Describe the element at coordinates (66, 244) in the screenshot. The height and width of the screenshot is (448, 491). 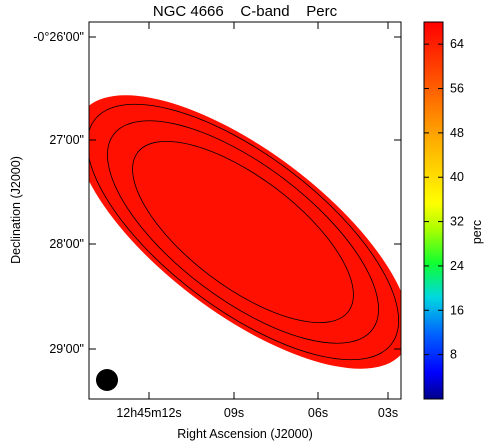
I see `y-tick-label: 28'00"` at that location.